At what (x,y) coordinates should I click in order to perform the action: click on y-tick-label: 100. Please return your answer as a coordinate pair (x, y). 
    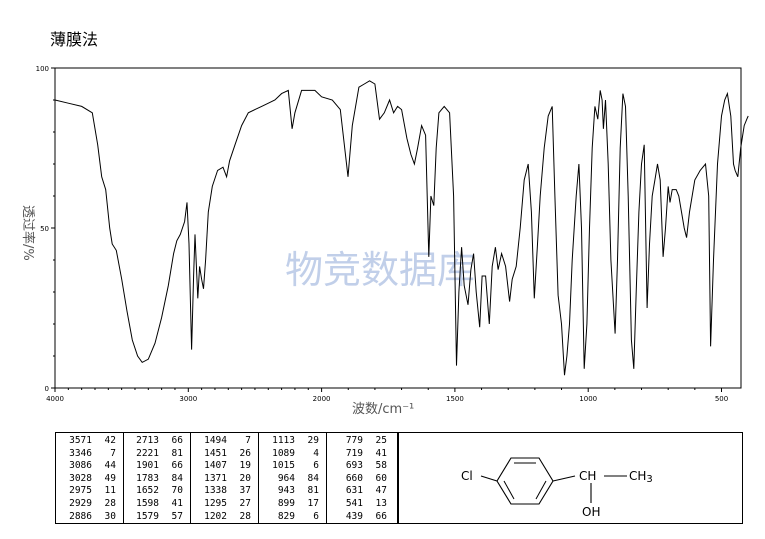
    Looking at the image, I should click on (42, 69).